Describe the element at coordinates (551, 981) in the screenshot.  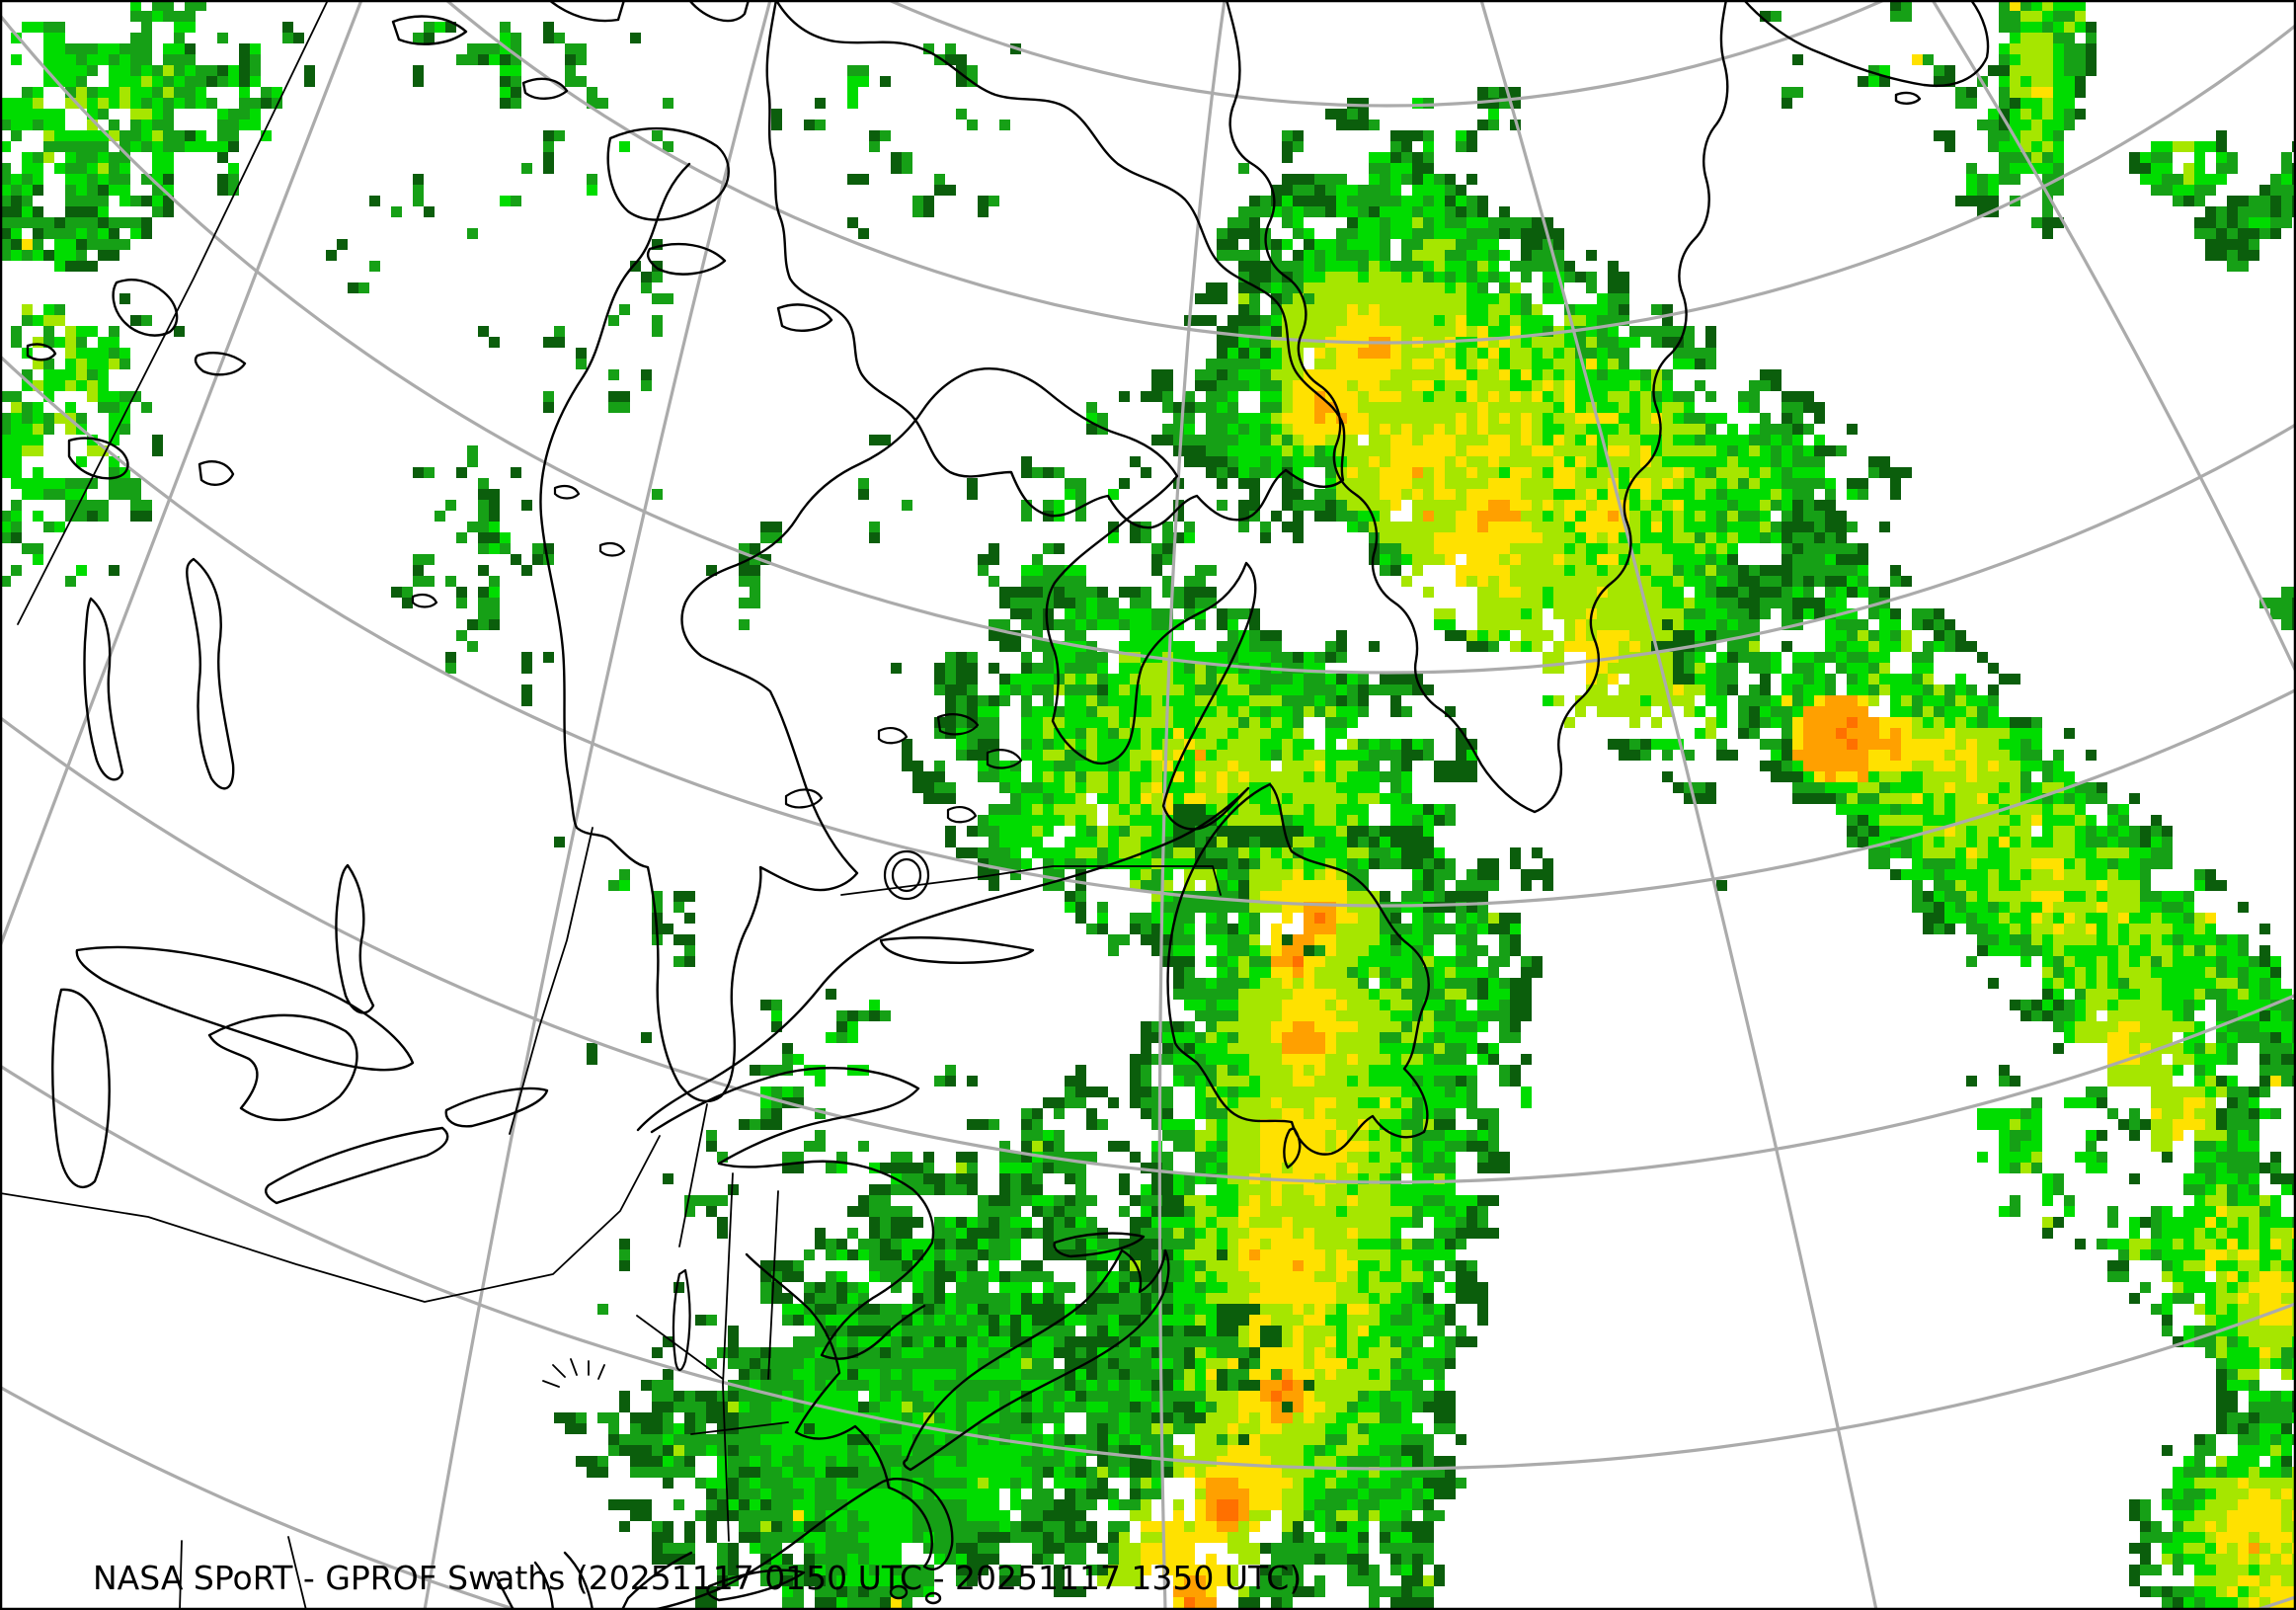
I see `border-manitoba-ontario` at that location.